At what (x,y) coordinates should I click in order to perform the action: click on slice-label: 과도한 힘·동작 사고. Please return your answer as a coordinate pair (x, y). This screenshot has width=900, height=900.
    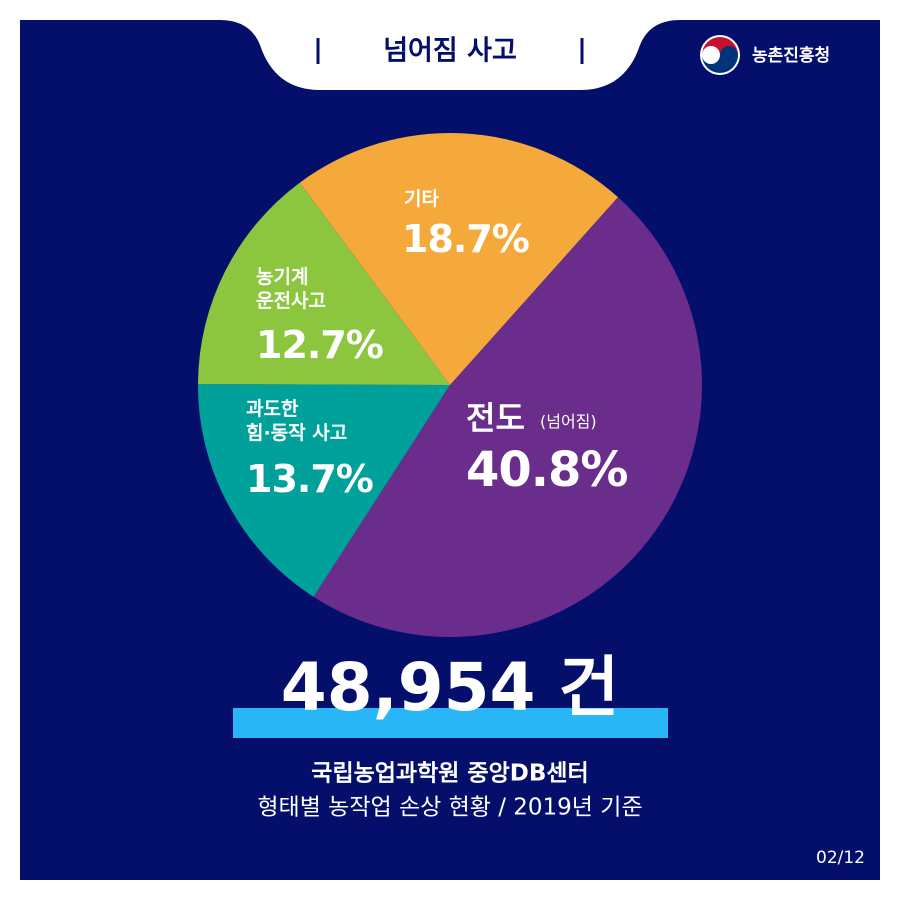
    Looking at the image, I should click on (297, 421).